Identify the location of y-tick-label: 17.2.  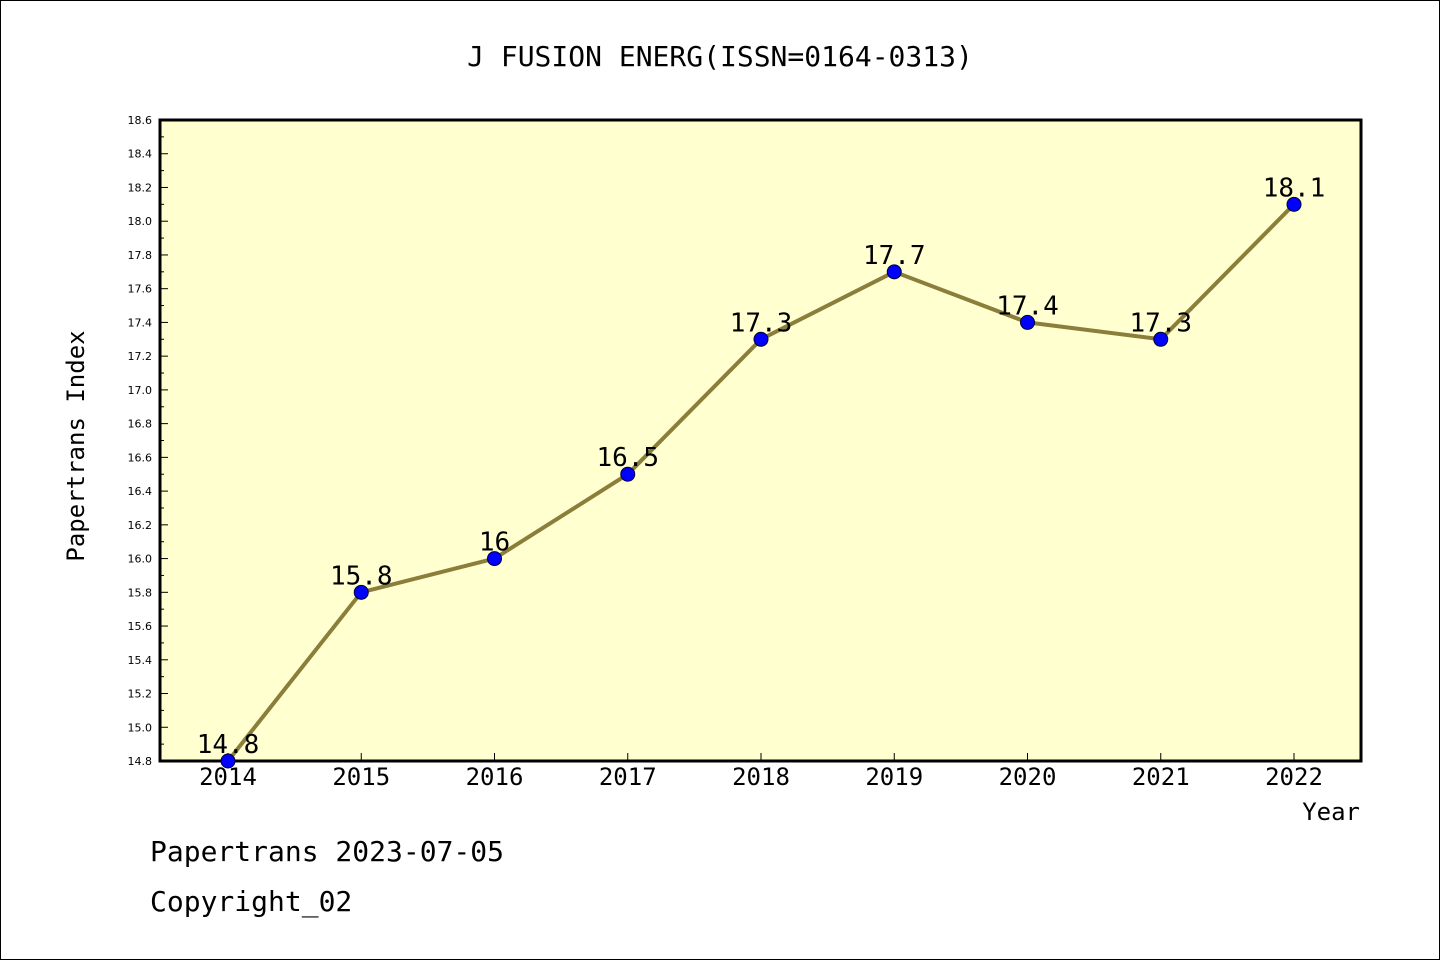
(140, 356).